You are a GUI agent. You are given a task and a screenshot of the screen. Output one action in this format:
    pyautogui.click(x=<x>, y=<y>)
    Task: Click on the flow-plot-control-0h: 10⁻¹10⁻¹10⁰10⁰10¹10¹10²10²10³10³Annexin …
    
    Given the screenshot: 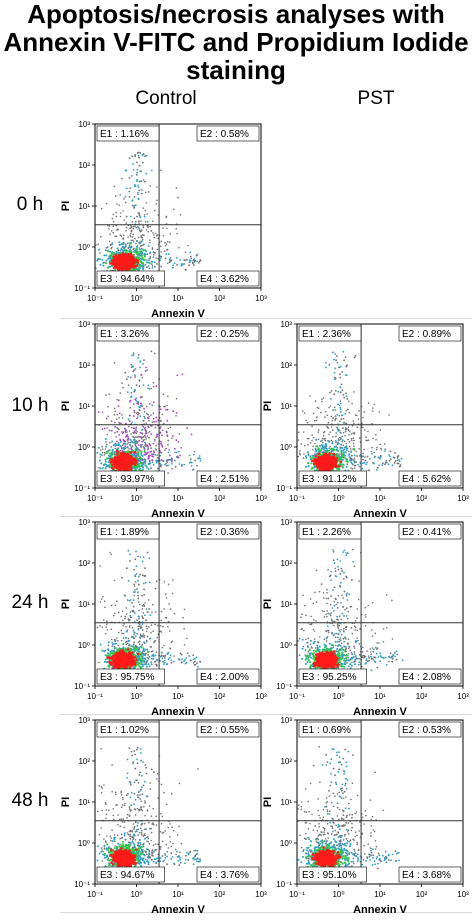 What is the action you would take?
    pyautogui.click(x=168, y=224)
    